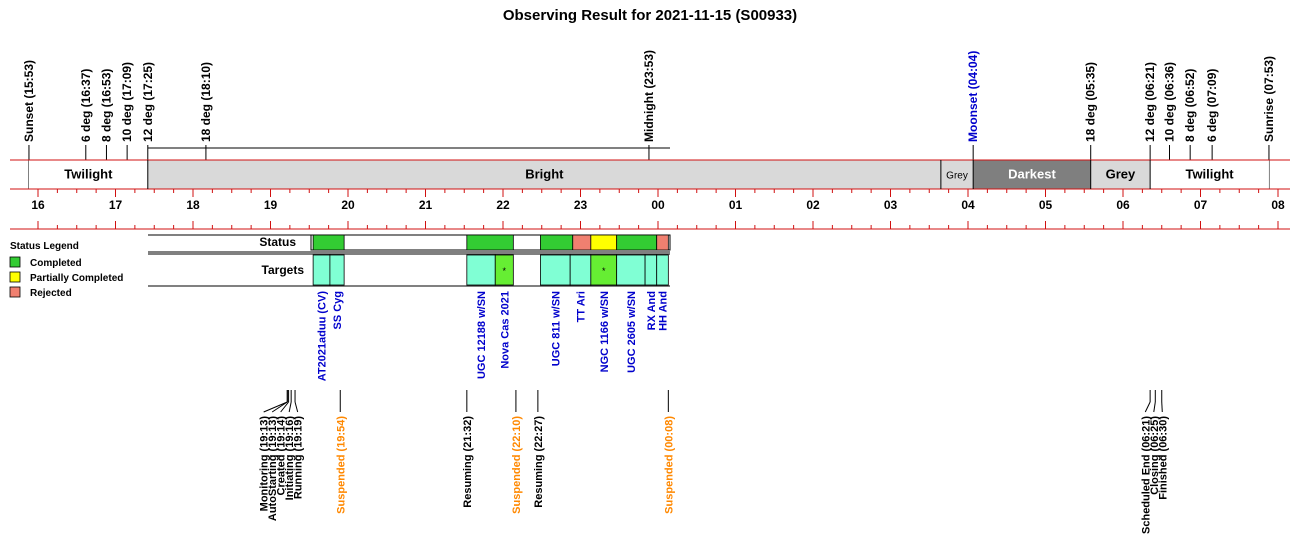  What do you see at coordinates (652, 310) in the screenshot?
I see `target-name-label: RX And` at bounding box center [652, 310].